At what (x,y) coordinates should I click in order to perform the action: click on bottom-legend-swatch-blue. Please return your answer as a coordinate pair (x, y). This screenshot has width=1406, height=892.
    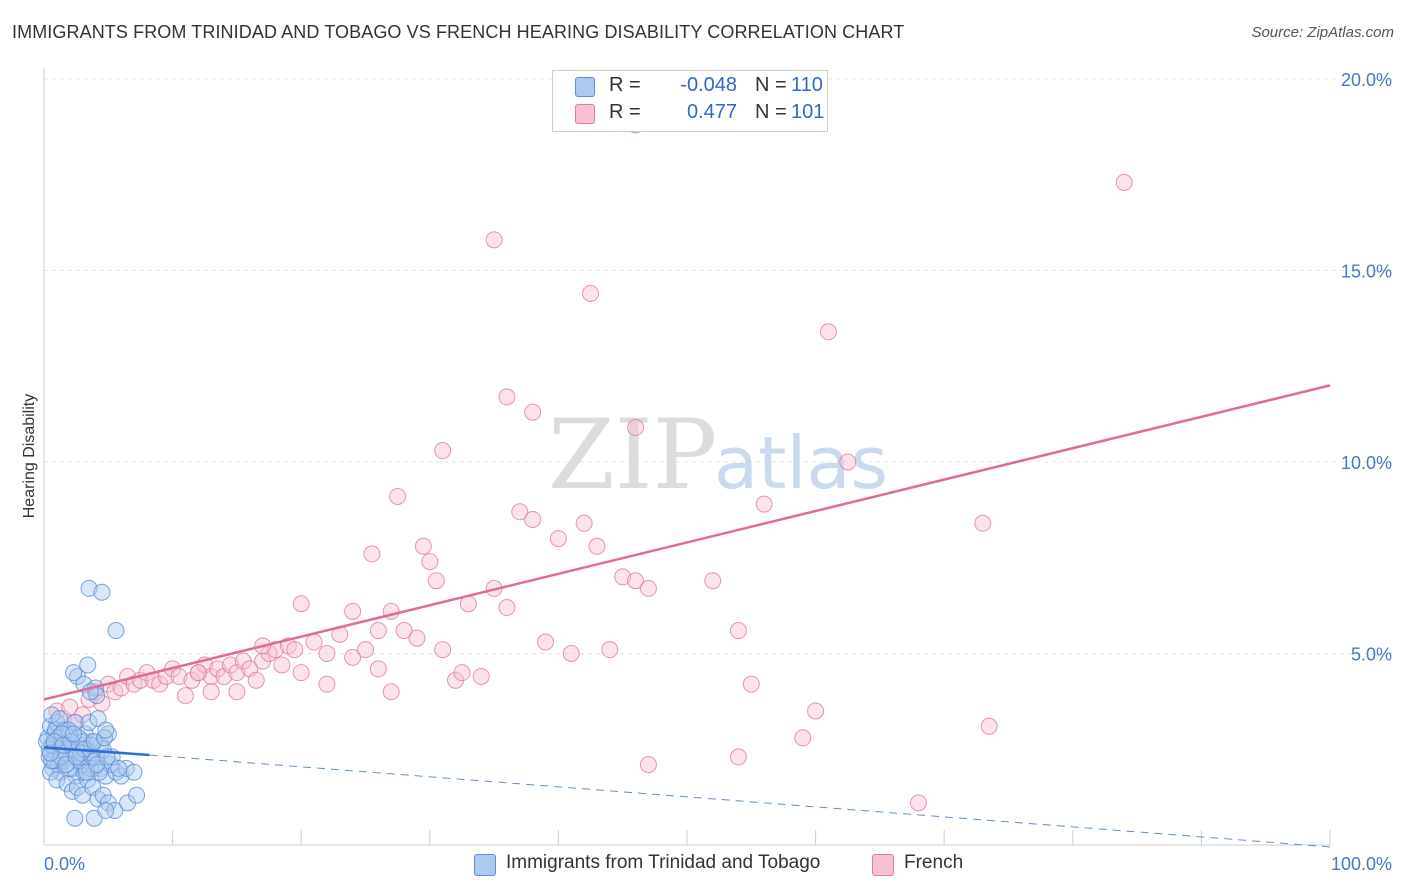
    Looking at the image, I should click on (485, 865).